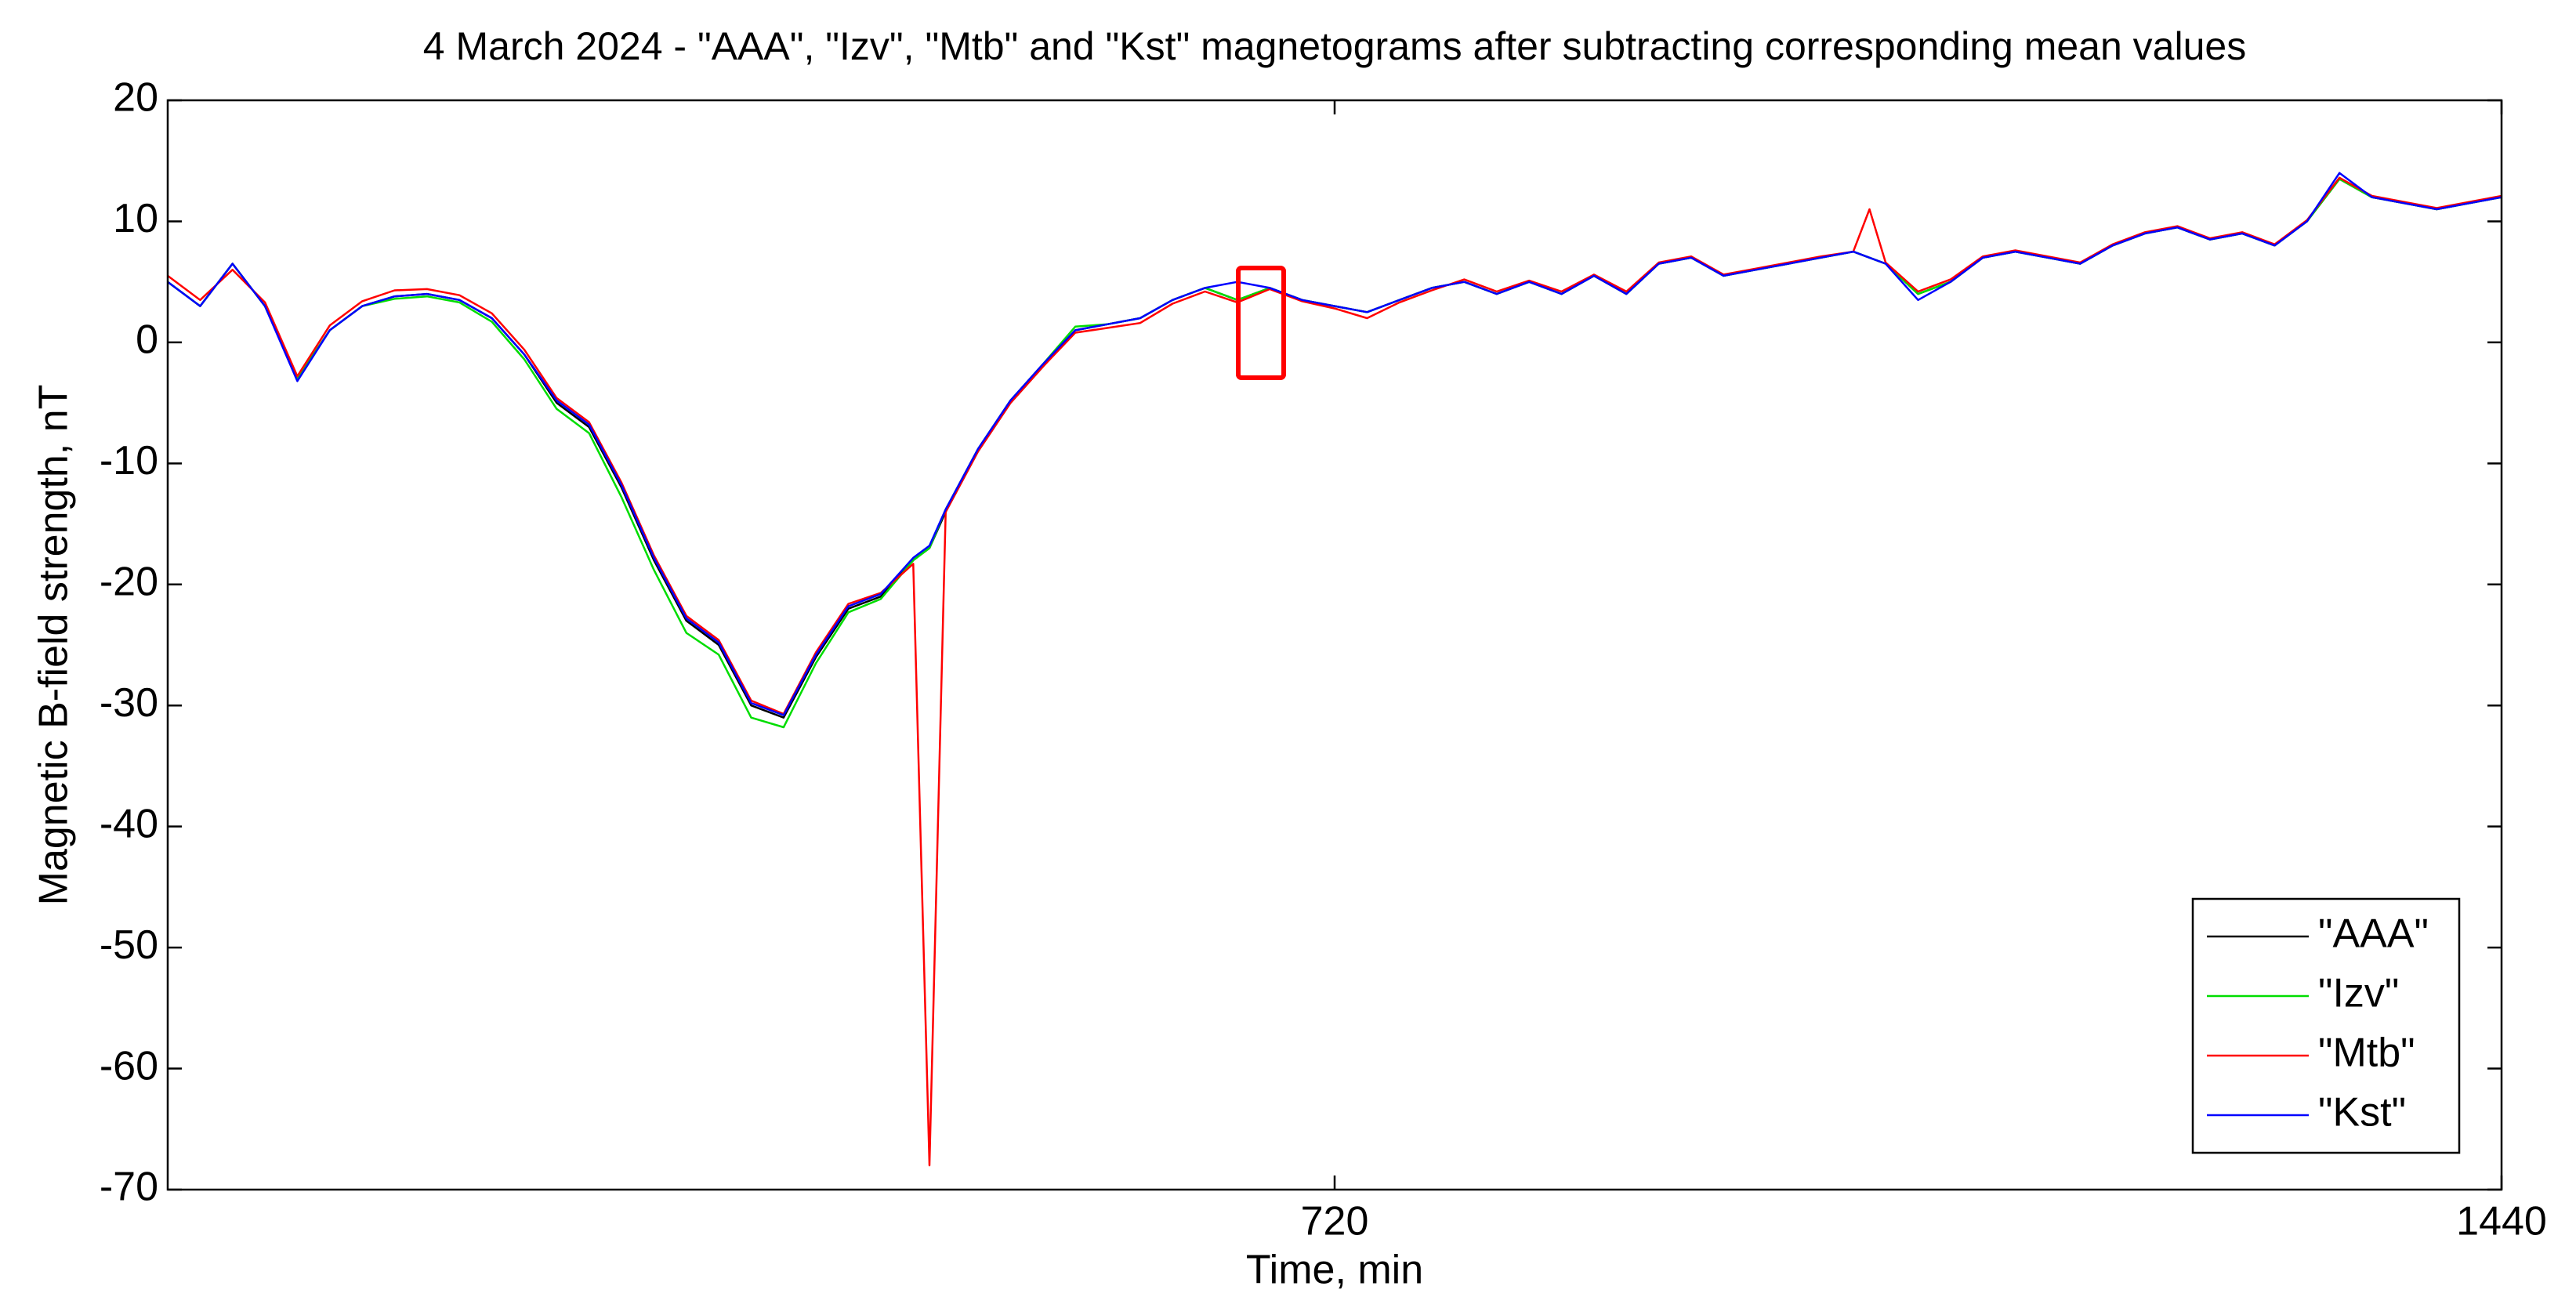 The height and width of the screenshot is (1315, 2576). I want to click on legend-label: "Izv", so click(2358, 993).